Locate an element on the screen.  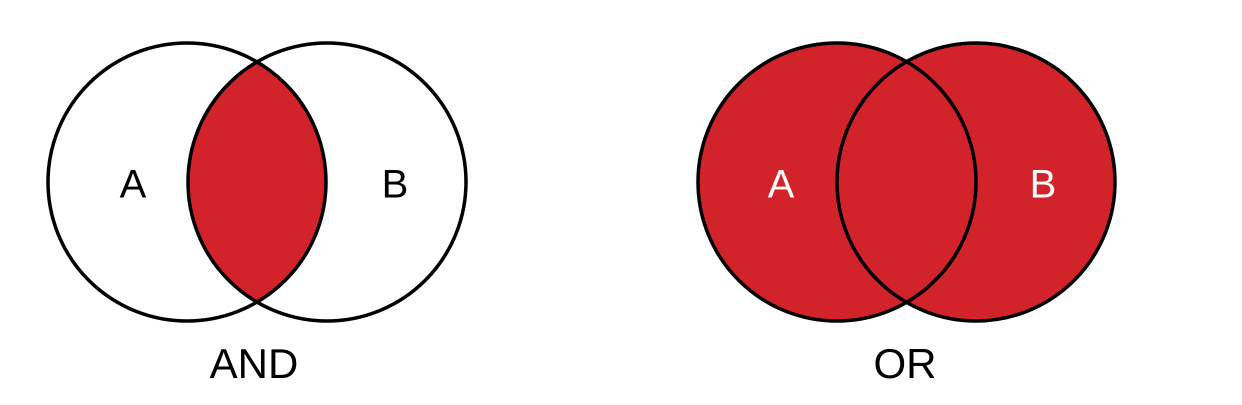
or-set-a-label: A is located at coordinates (781, 185).